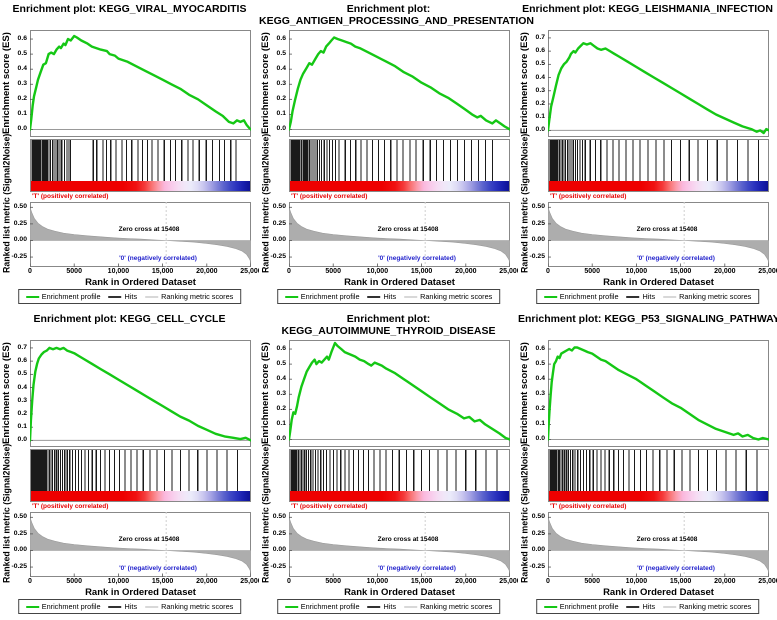 The image size is (777, 620). Describe the element at coordinates (131, 296) in the screenshot. I see `legend-label: Hits` at that location.